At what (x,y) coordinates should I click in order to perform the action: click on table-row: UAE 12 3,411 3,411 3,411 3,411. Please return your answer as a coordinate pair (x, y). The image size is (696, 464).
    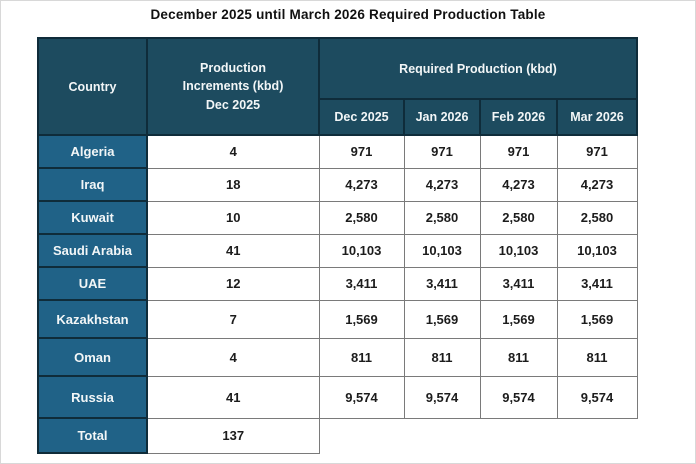
    Looking at the image, I should click on (337, 283).